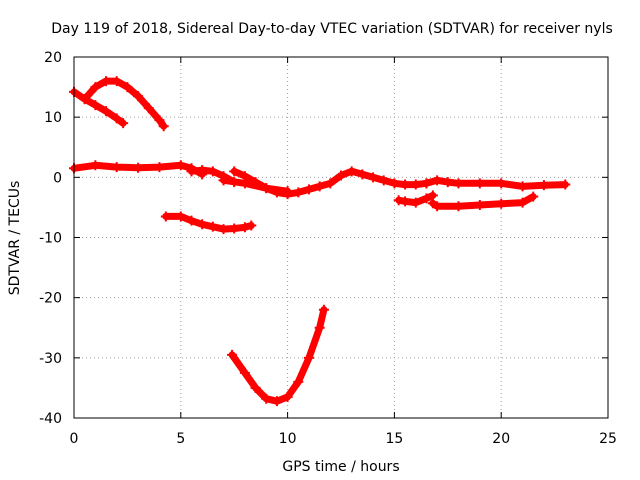 The height and width of the screenshot is (480, 640). Describe the element at coordinates (74, 439) in the screenshot. I see `x-tick-label: 0` at that location.